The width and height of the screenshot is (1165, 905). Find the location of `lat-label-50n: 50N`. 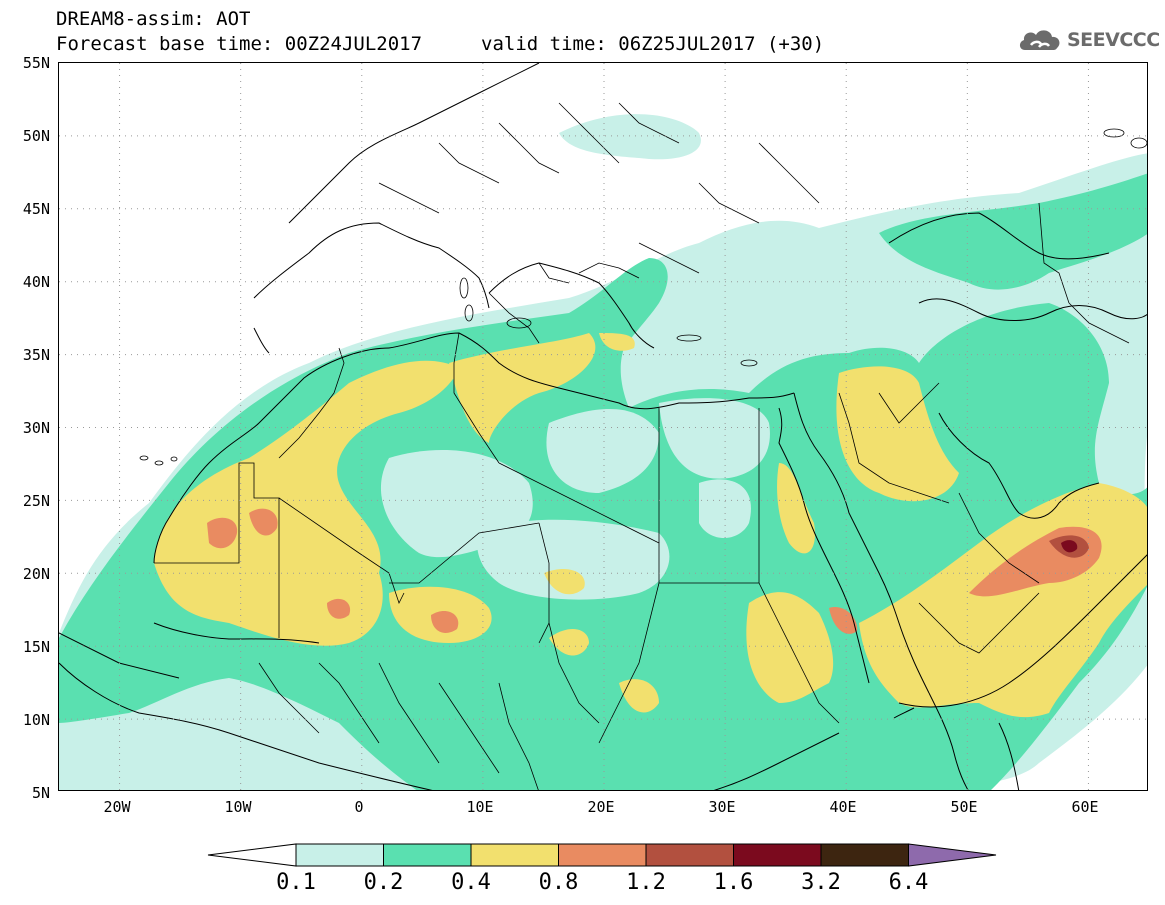

lat-label-50n: 50N is located at coordinates (36, 136).